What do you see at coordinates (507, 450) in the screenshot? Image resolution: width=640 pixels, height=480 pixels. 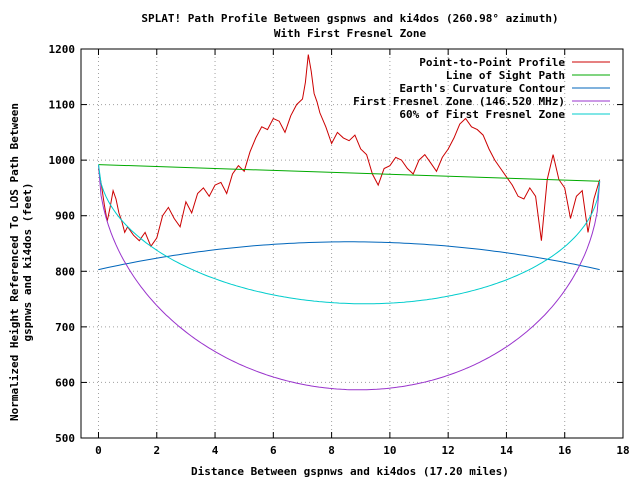 I see `x-tick-label: 14` at bounding box center [507, 450].